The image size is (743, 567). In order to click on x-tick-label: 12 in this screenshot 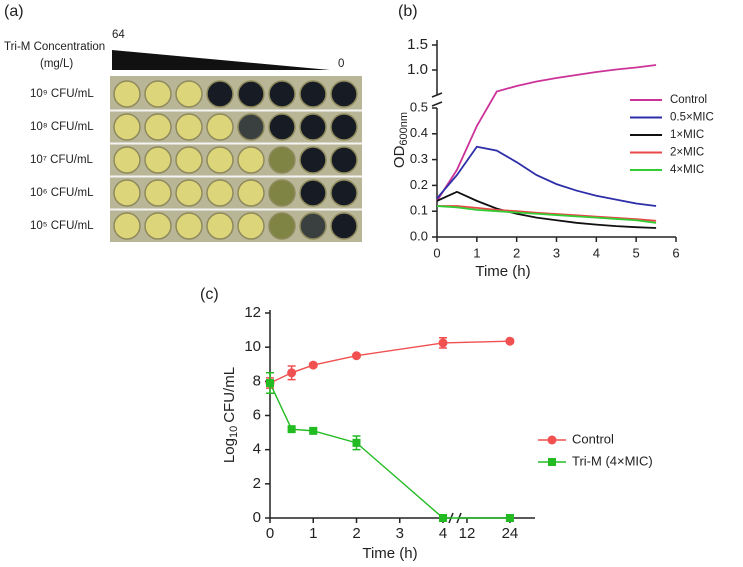, I will do `click(467, 533)`.